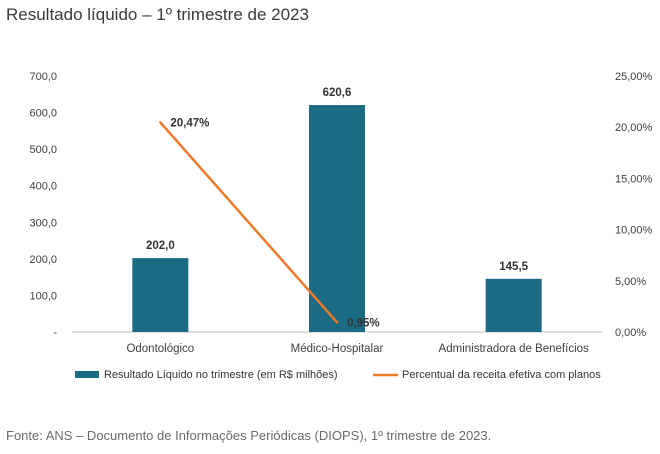  Describe the element at coordinates (189, 123) in the screenshot. I see `line-value-label: 20,47%` at that location.